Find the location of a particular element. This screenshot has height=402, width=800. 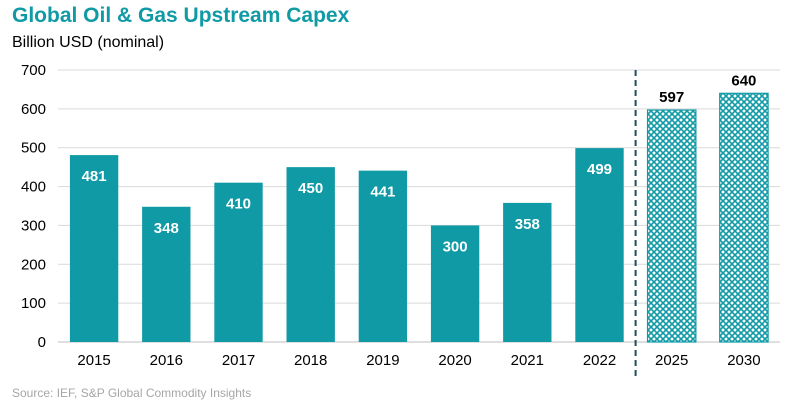

bar-2022 is located at coordinates (599, 245).